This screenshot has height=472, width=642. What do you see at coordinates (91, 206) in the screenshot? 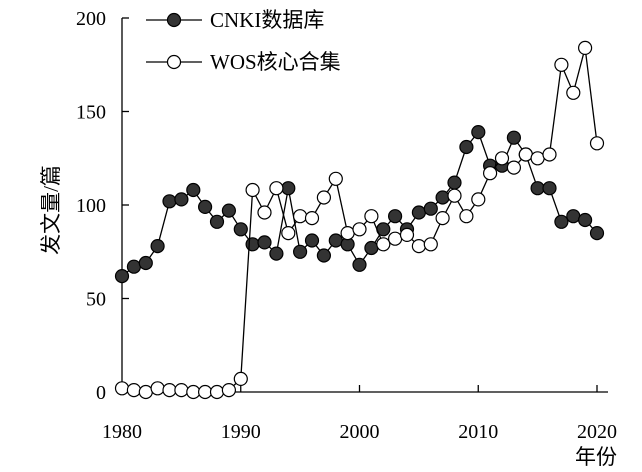
I see `y-tick-label: 100` at bounding box center [91, 206].